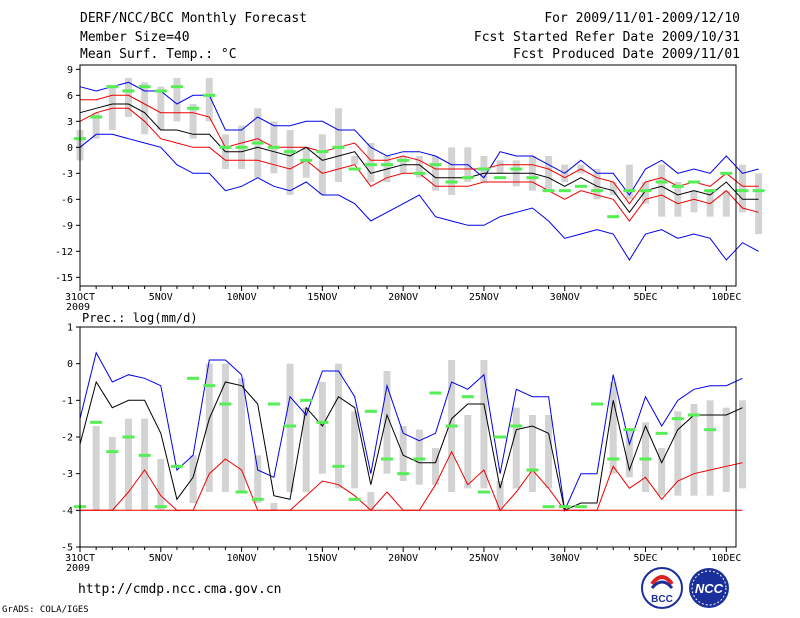  What do you see at coordinates (626, 54) in the screenshot?
I see `produced-date: Fcst Produced Date 2009/11/01` at bounding box center [626, 54].